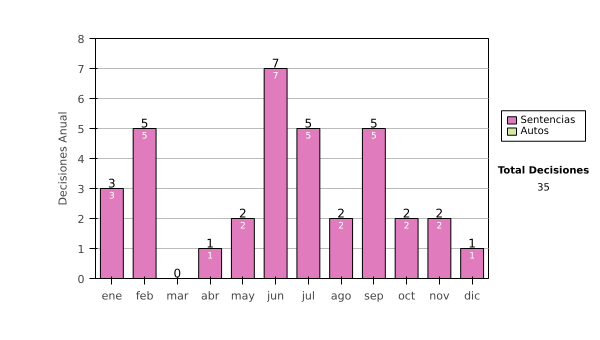 The image size is (600, 340). I want to click on y-tick-label: 0, so click(81, 279).